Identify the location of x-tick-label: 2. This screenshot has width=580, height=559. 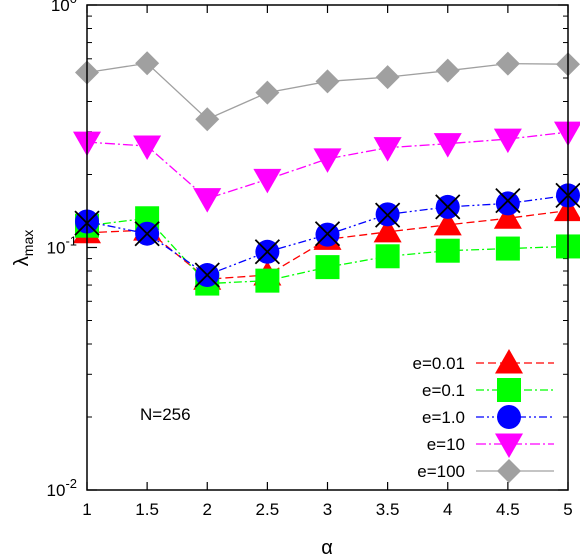
(207, 509).